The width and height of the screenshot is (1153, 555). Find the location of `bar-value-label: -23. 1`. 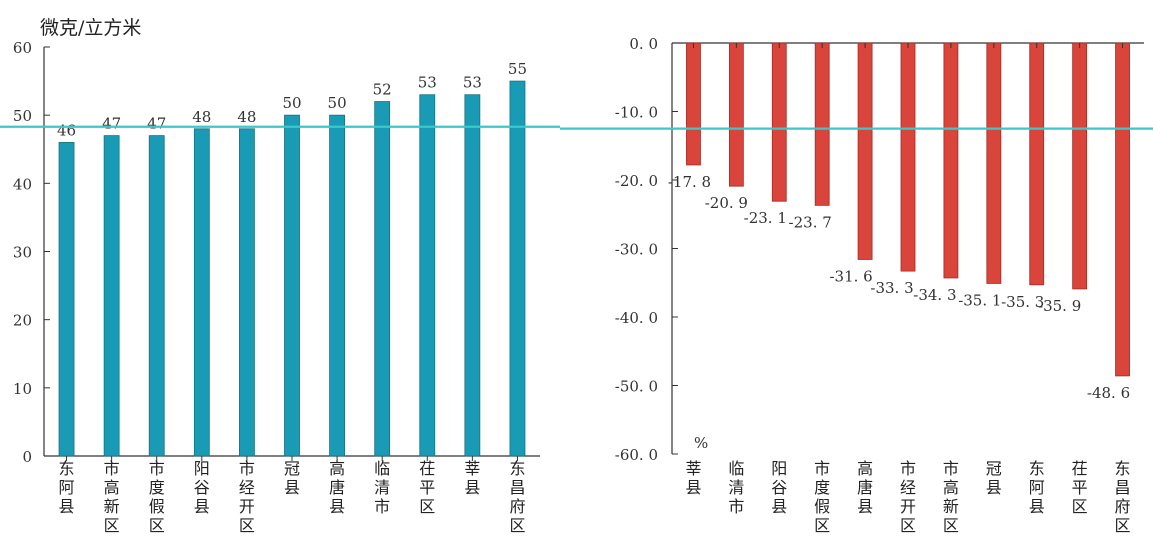

bar-value-label: -23. 1 is located at coordinates (765, 218).